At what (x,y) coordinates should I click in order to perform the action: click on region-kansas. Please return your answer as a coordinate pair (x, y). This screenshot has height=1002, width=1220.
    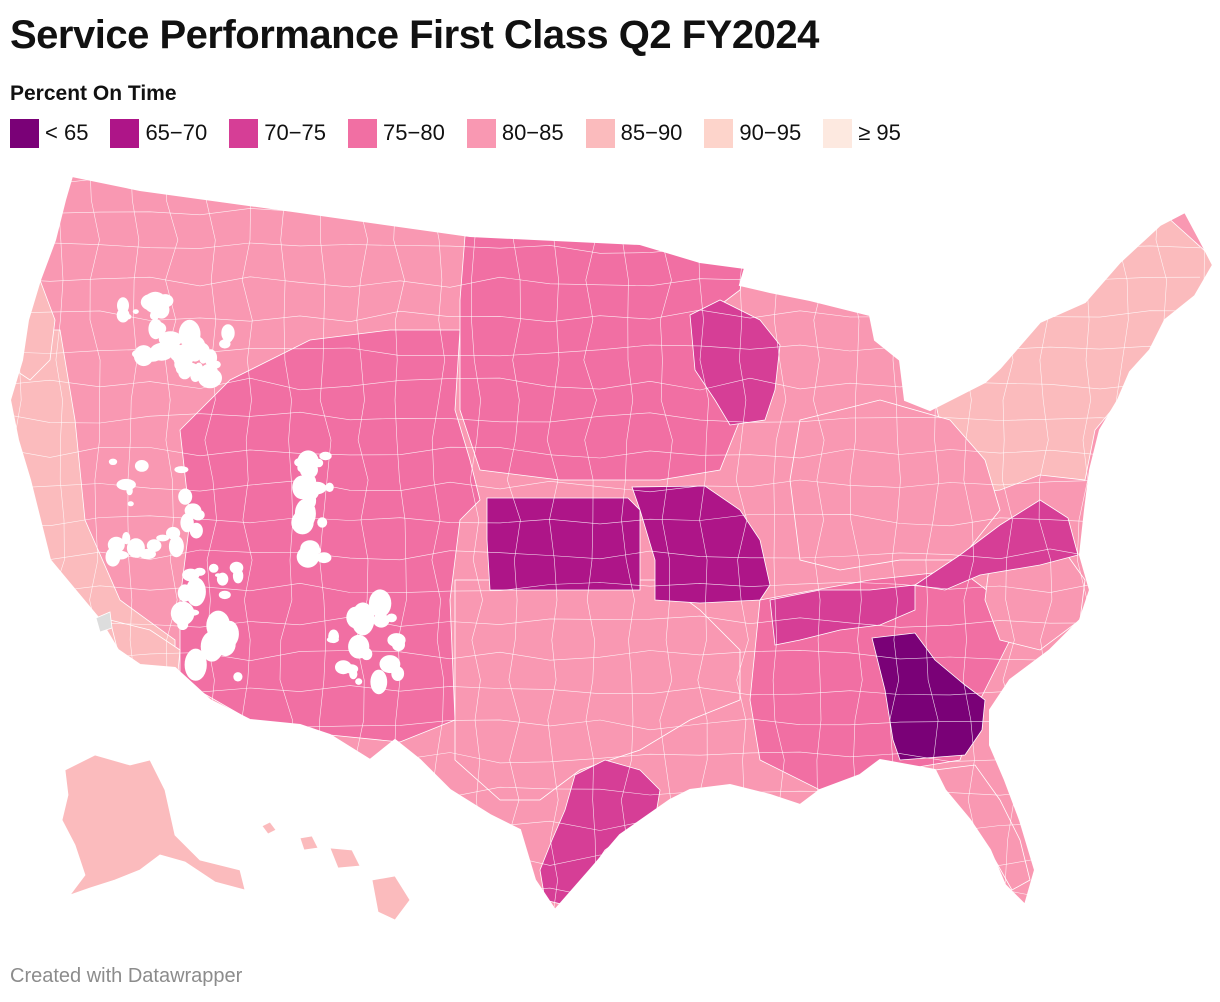
    Looking at the image, I should click on (563, 544).